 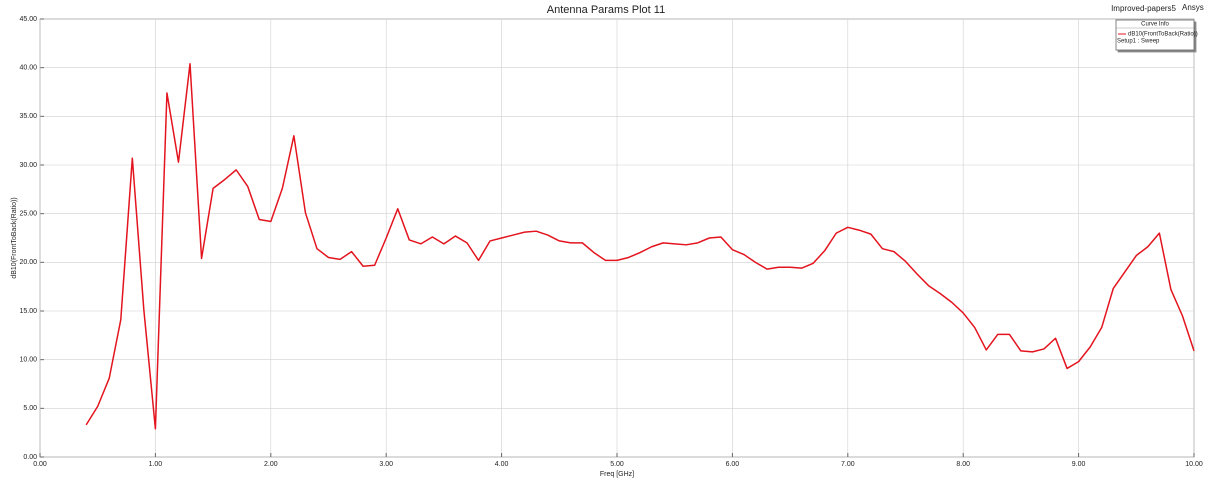 What do you see at coordinates (28, 116) in the screenshot?
I see `y-tick-label: 35.00` at bounding box center [28, 116].